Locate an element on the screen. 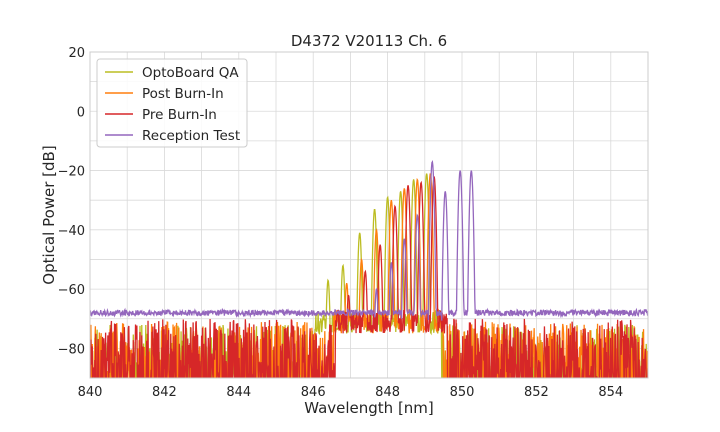 This screenshot has width=720, height=432. x-tick-label: 844 is located at coordinates (238, 392).